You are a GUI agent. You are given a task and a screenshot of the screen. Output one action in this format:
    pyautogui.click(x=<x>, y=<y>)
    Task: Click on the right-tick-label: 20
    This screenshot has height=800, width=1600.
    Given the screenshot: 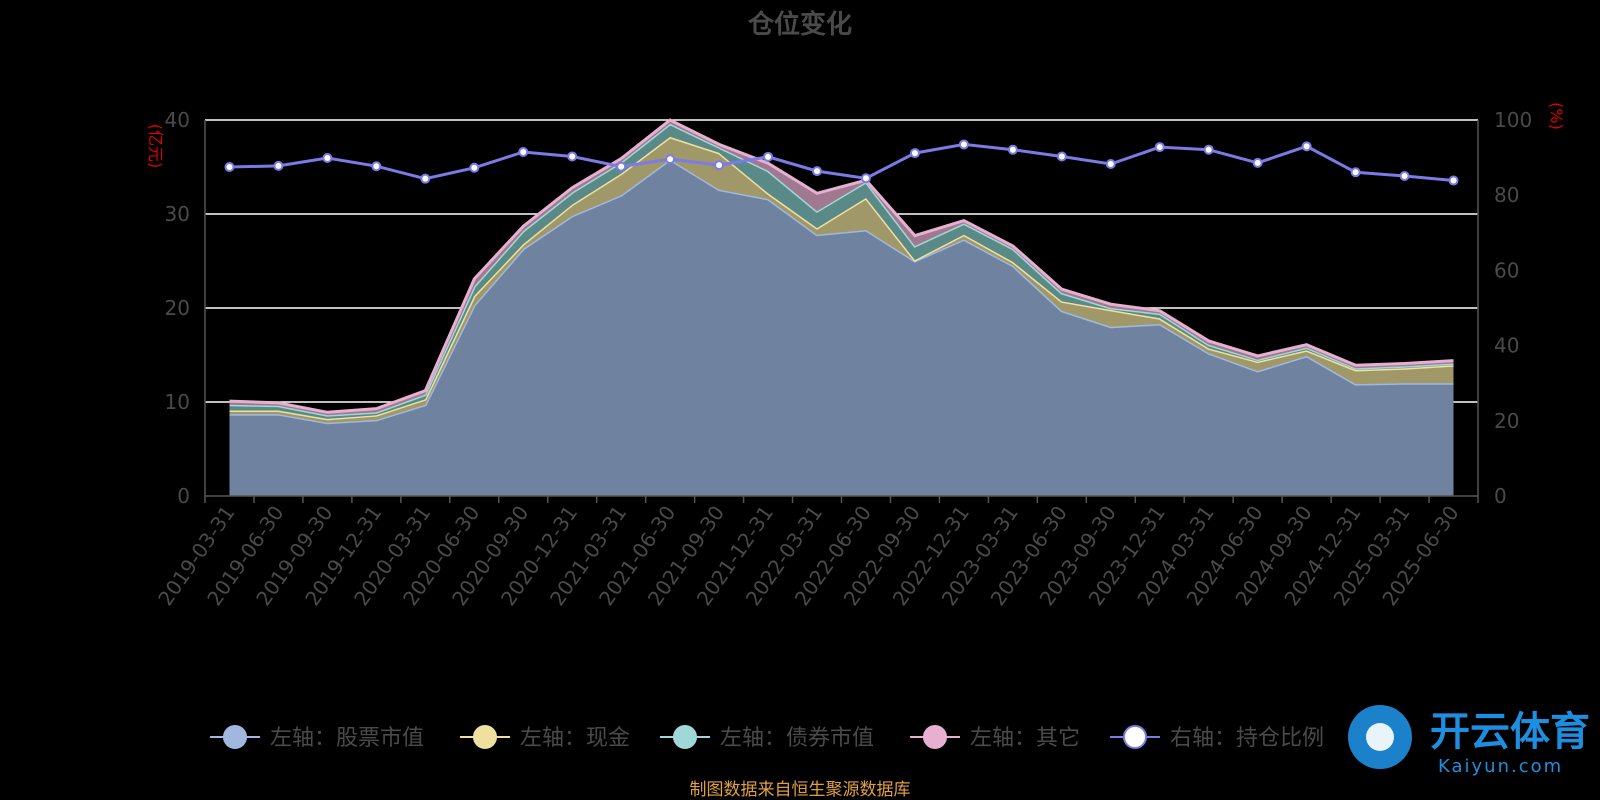 What is the action you would take?
    pyautogui.click(x=1506, y=421)
    